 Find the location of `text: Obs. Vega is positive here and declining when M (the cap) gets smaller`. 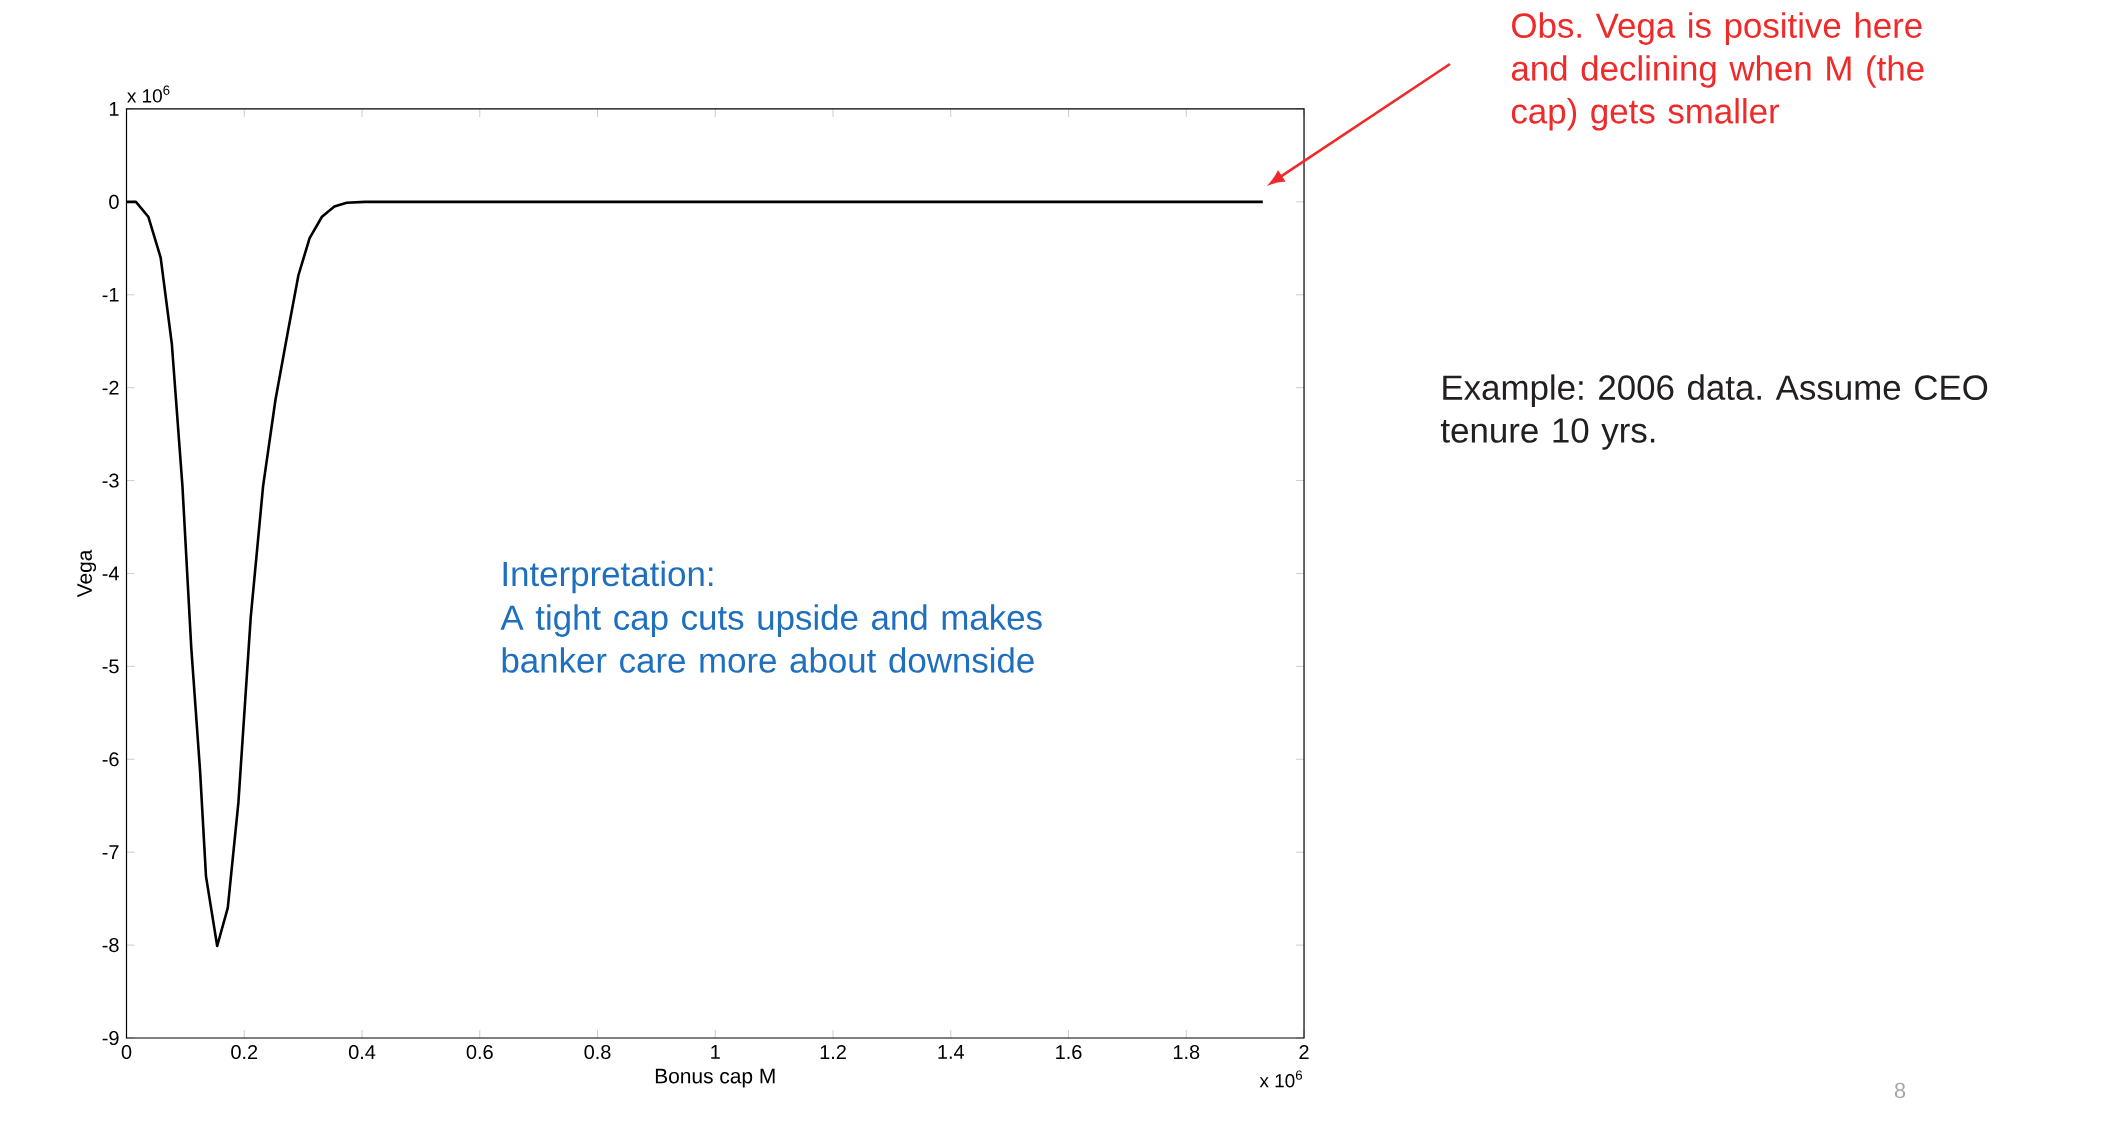

text: Obs. Vega is positive here and declining when M (the cap) gets smaller is located at coordinates (1717, 71).